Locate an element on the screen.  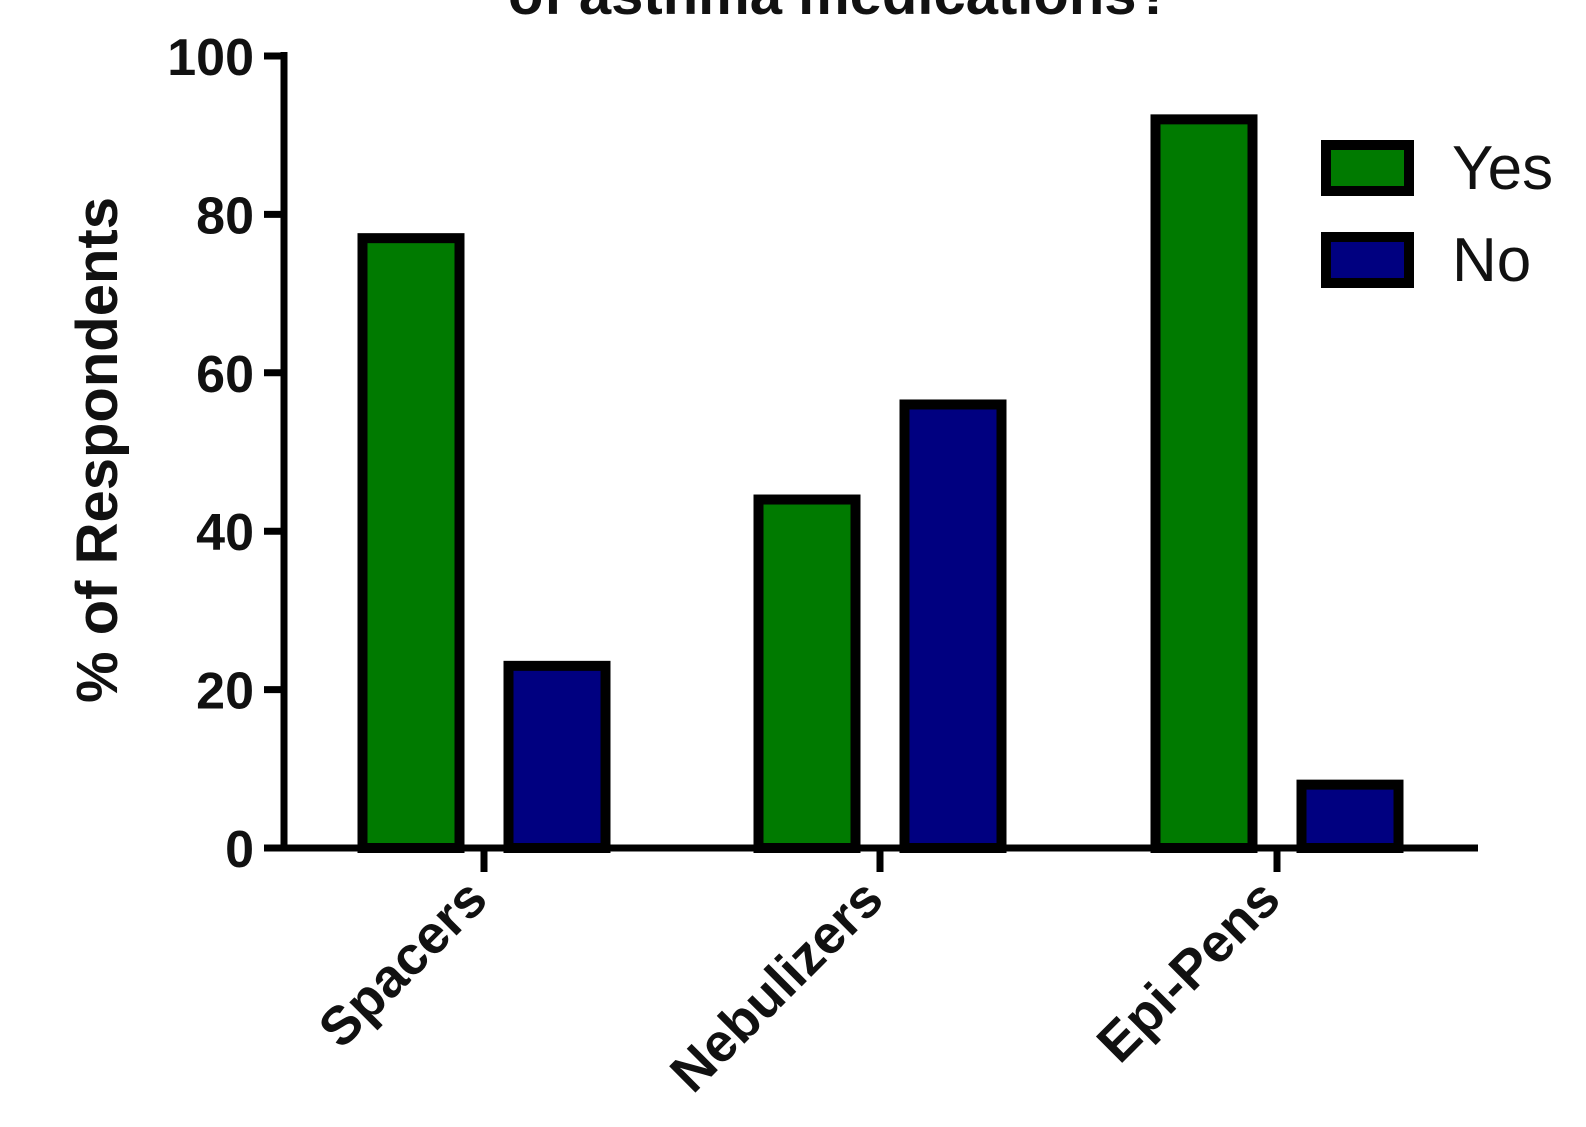
x-category-label: Spacers is located at coordinates (402, 963).